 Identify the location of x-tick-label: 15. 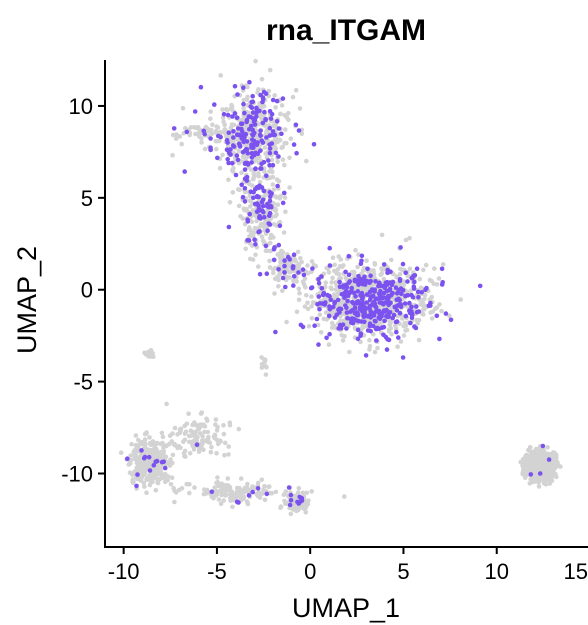
(576, 571).